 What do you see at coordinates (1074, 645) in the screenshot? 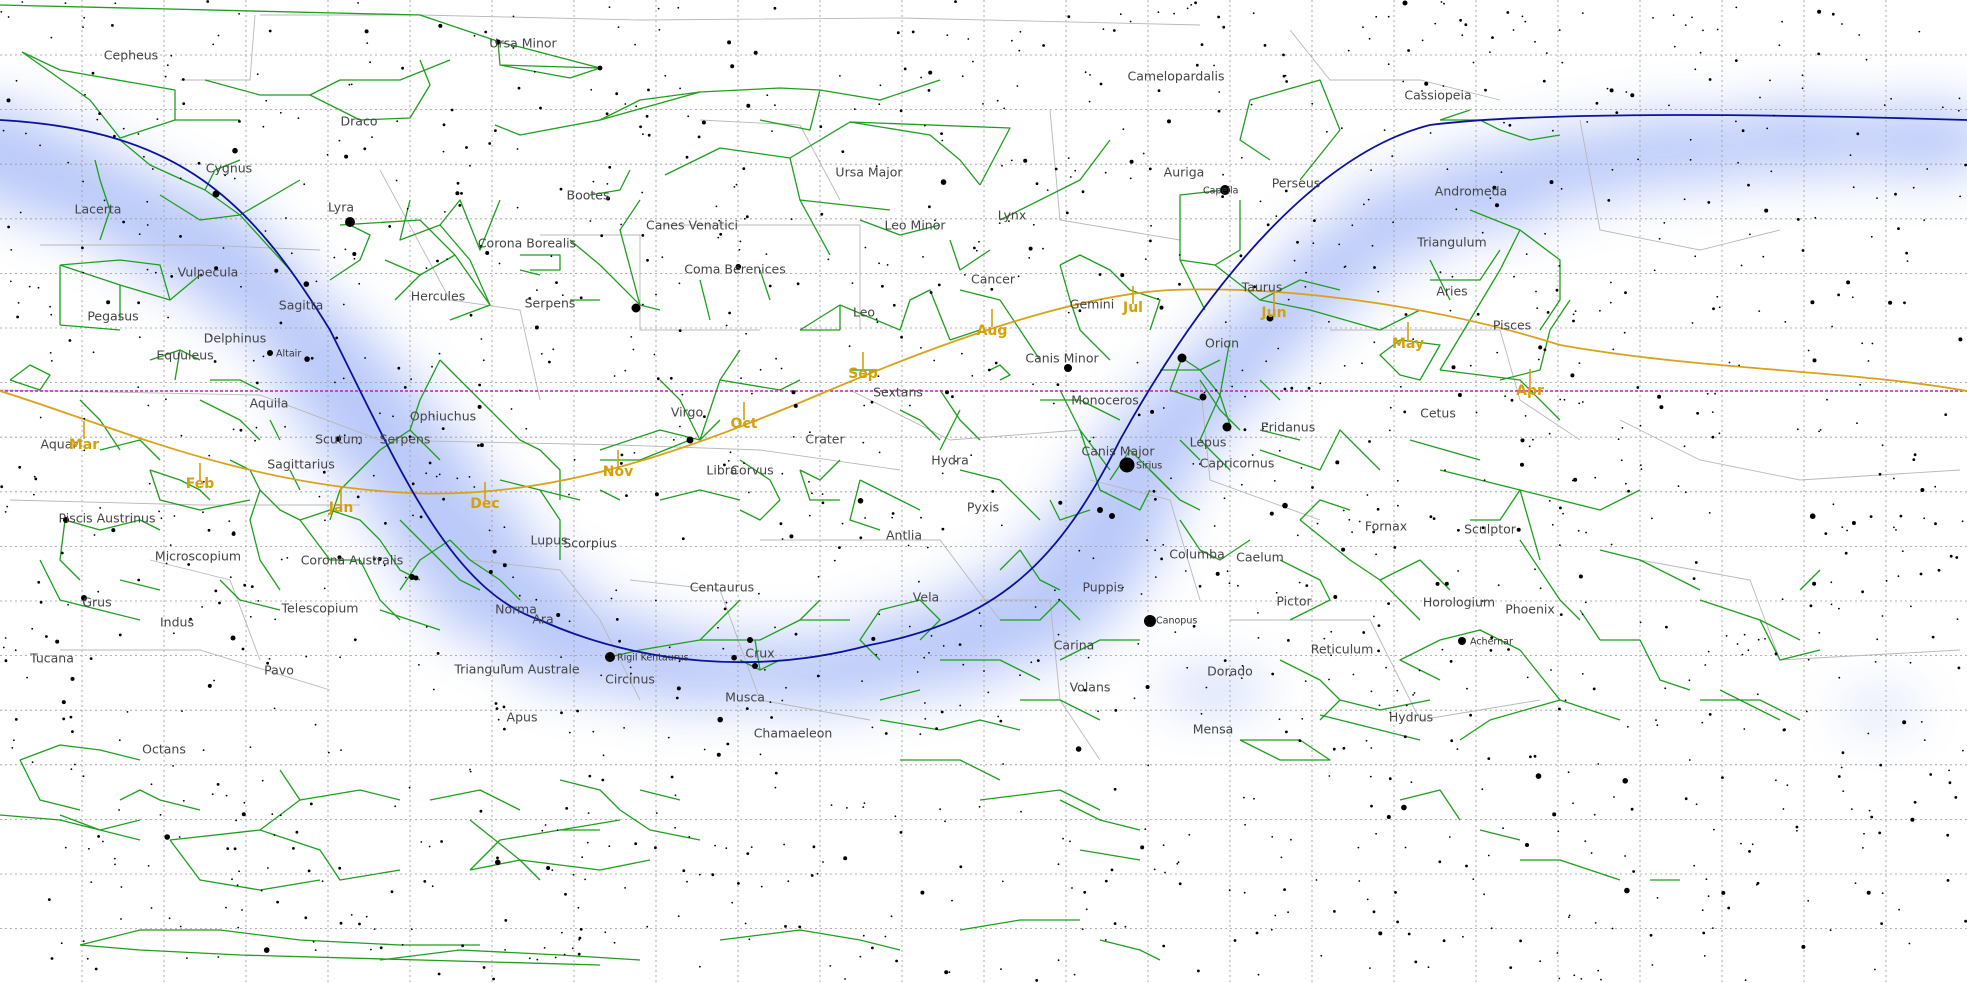
I see `constellation-label-carina: Carina` at bounding box center [1074, 645].